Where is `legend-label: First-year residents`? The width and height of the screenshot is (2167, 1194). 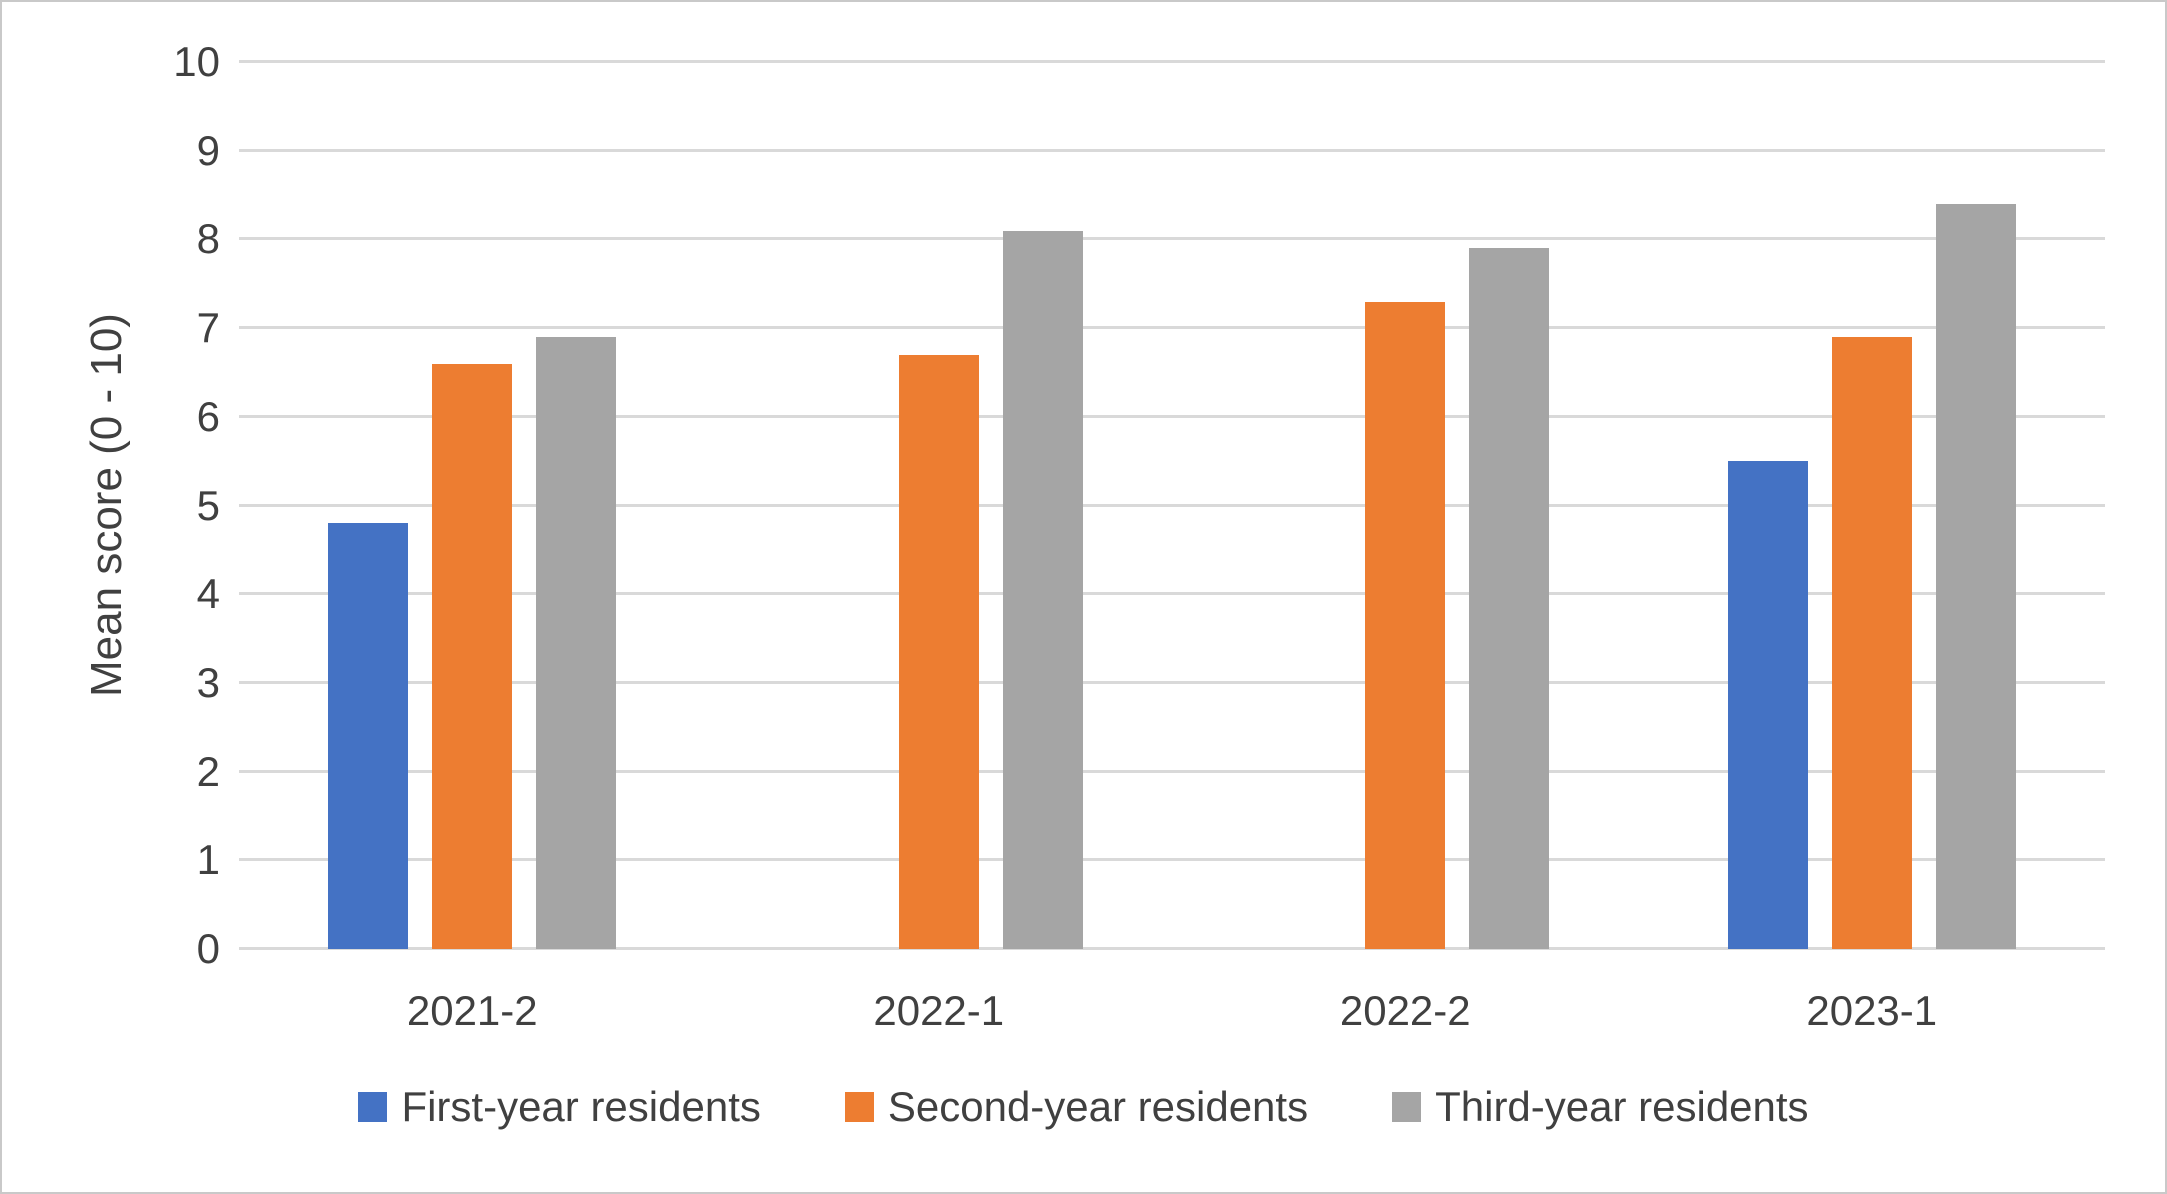 legend-label: First-year residents is located at coordinates (581, 1106).